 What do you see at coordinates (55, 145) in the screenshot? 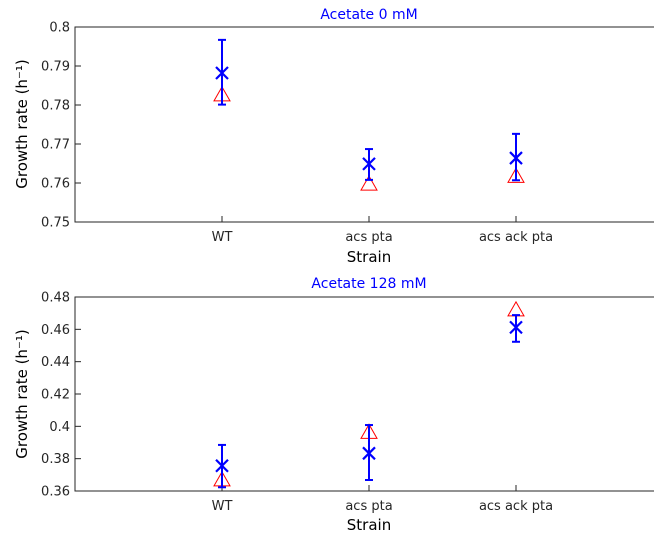
I see `y-tick-label: 0.77` at bounding box center [55, 145].